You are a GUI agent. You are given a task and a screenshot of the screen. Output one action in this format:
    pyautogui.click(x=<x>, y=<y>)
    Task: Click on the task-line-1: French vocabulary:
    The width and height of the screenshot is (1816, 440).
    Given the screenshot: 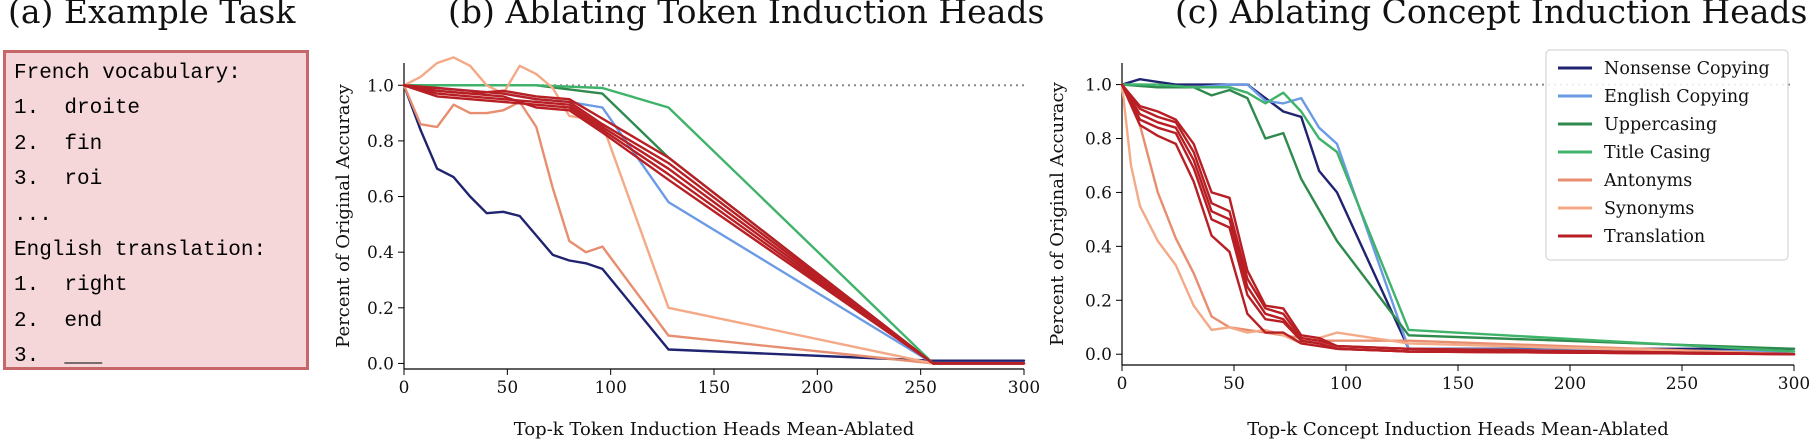 What is the action you would take?
    pyautogui.click(x=127, y=73)
    